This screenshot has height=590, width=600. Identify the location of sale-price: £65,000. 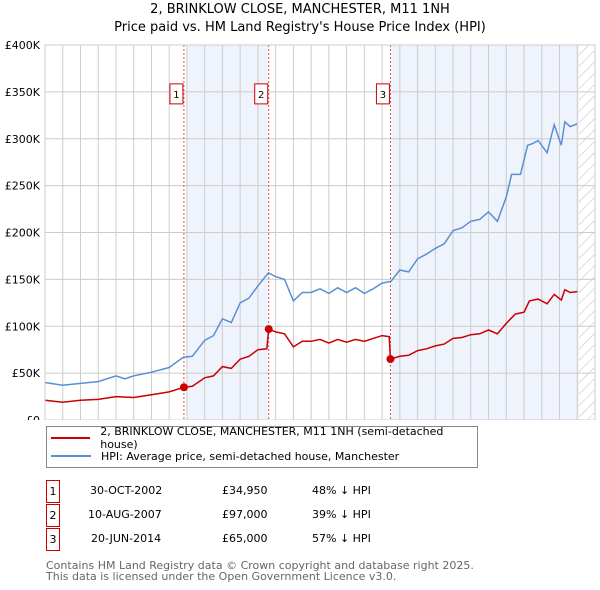
(245, 538).